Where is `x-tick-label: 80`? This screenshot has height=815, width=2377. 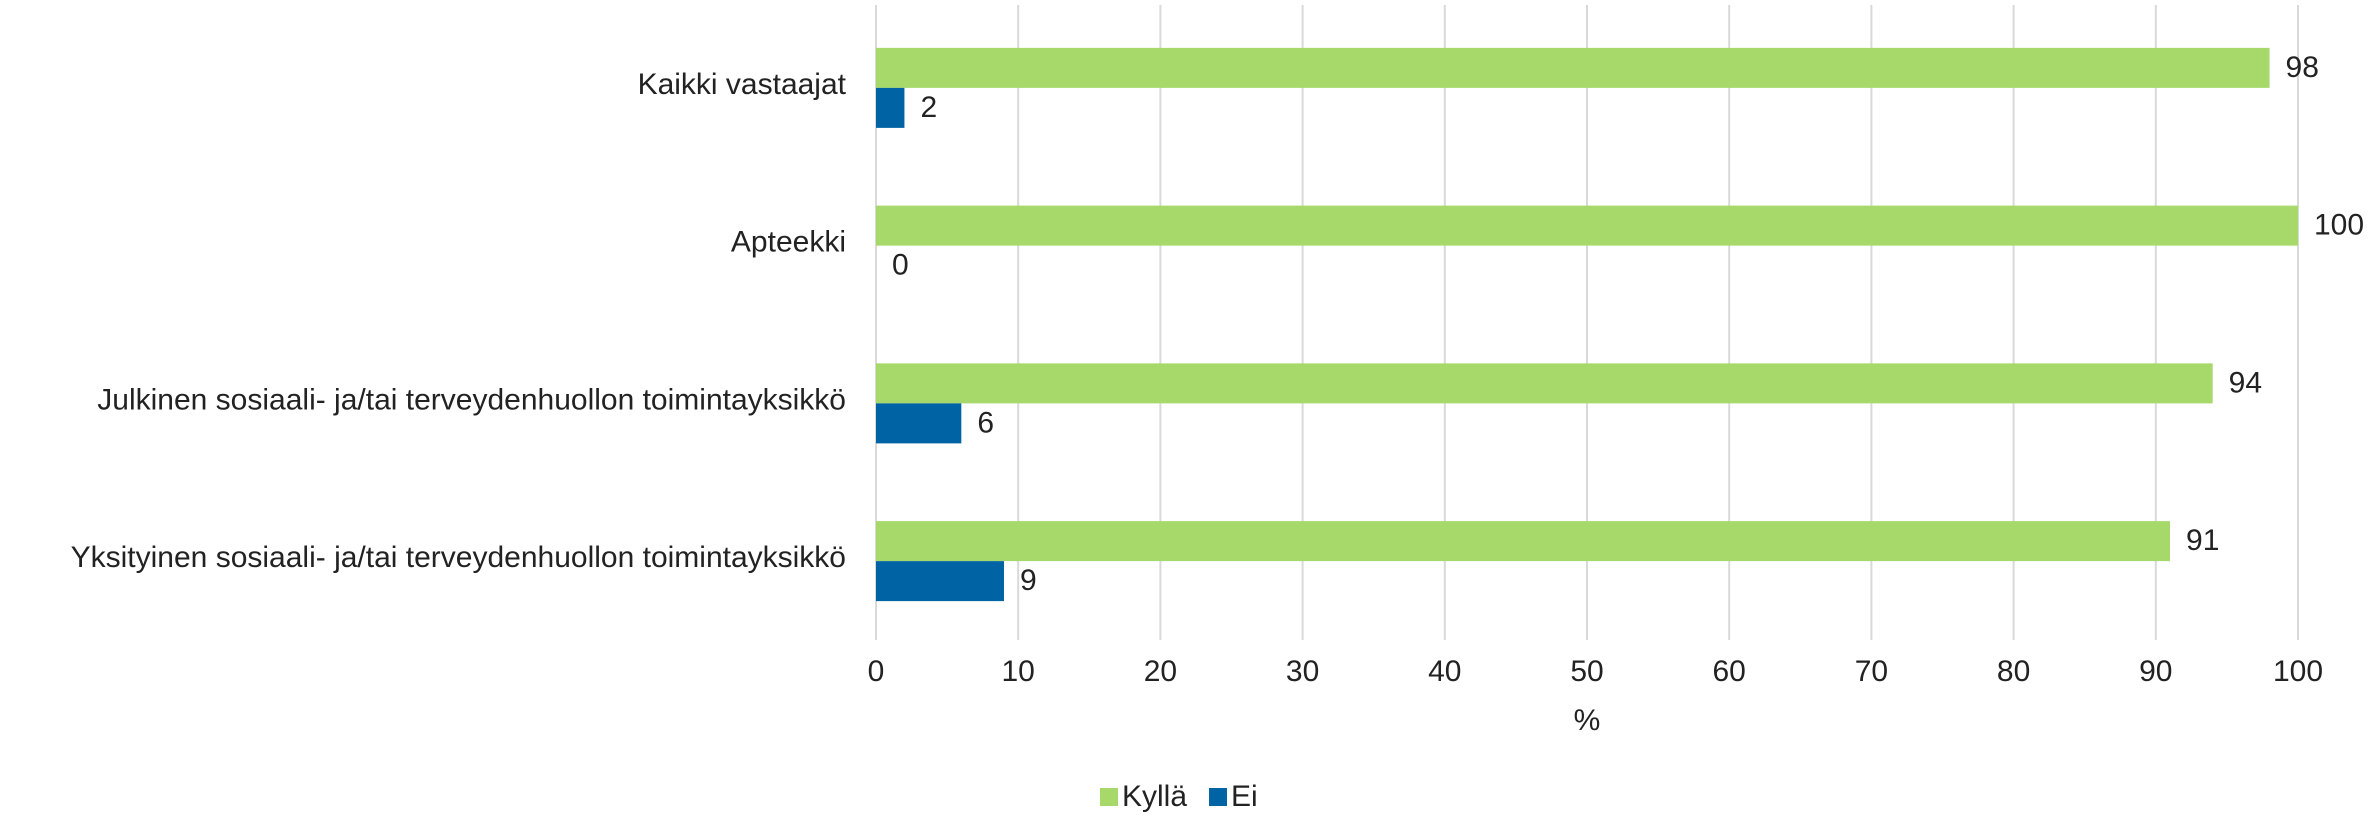
x-tick-label: 80 is located at coordinates (2013, 671).